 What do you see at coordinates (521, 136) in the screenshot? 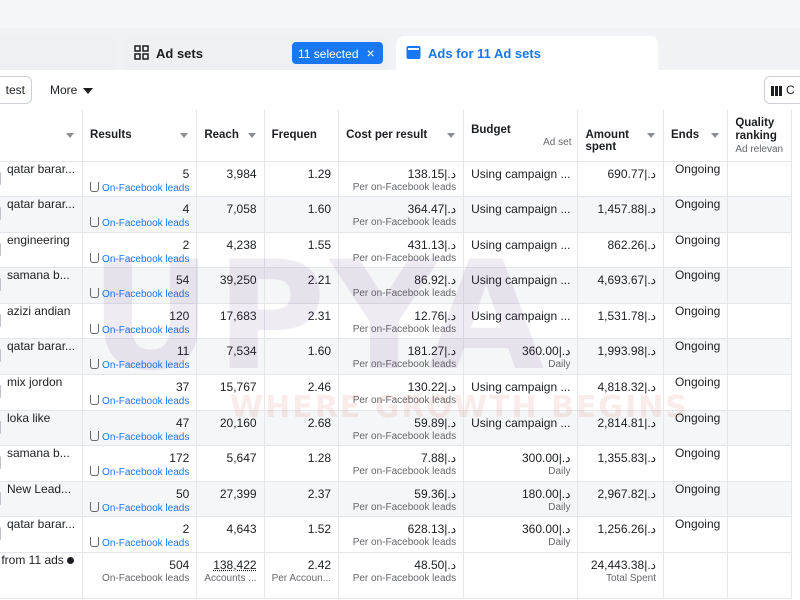
I see `column-header-budget: Budget Ad set` at bounding box center [521, 136].